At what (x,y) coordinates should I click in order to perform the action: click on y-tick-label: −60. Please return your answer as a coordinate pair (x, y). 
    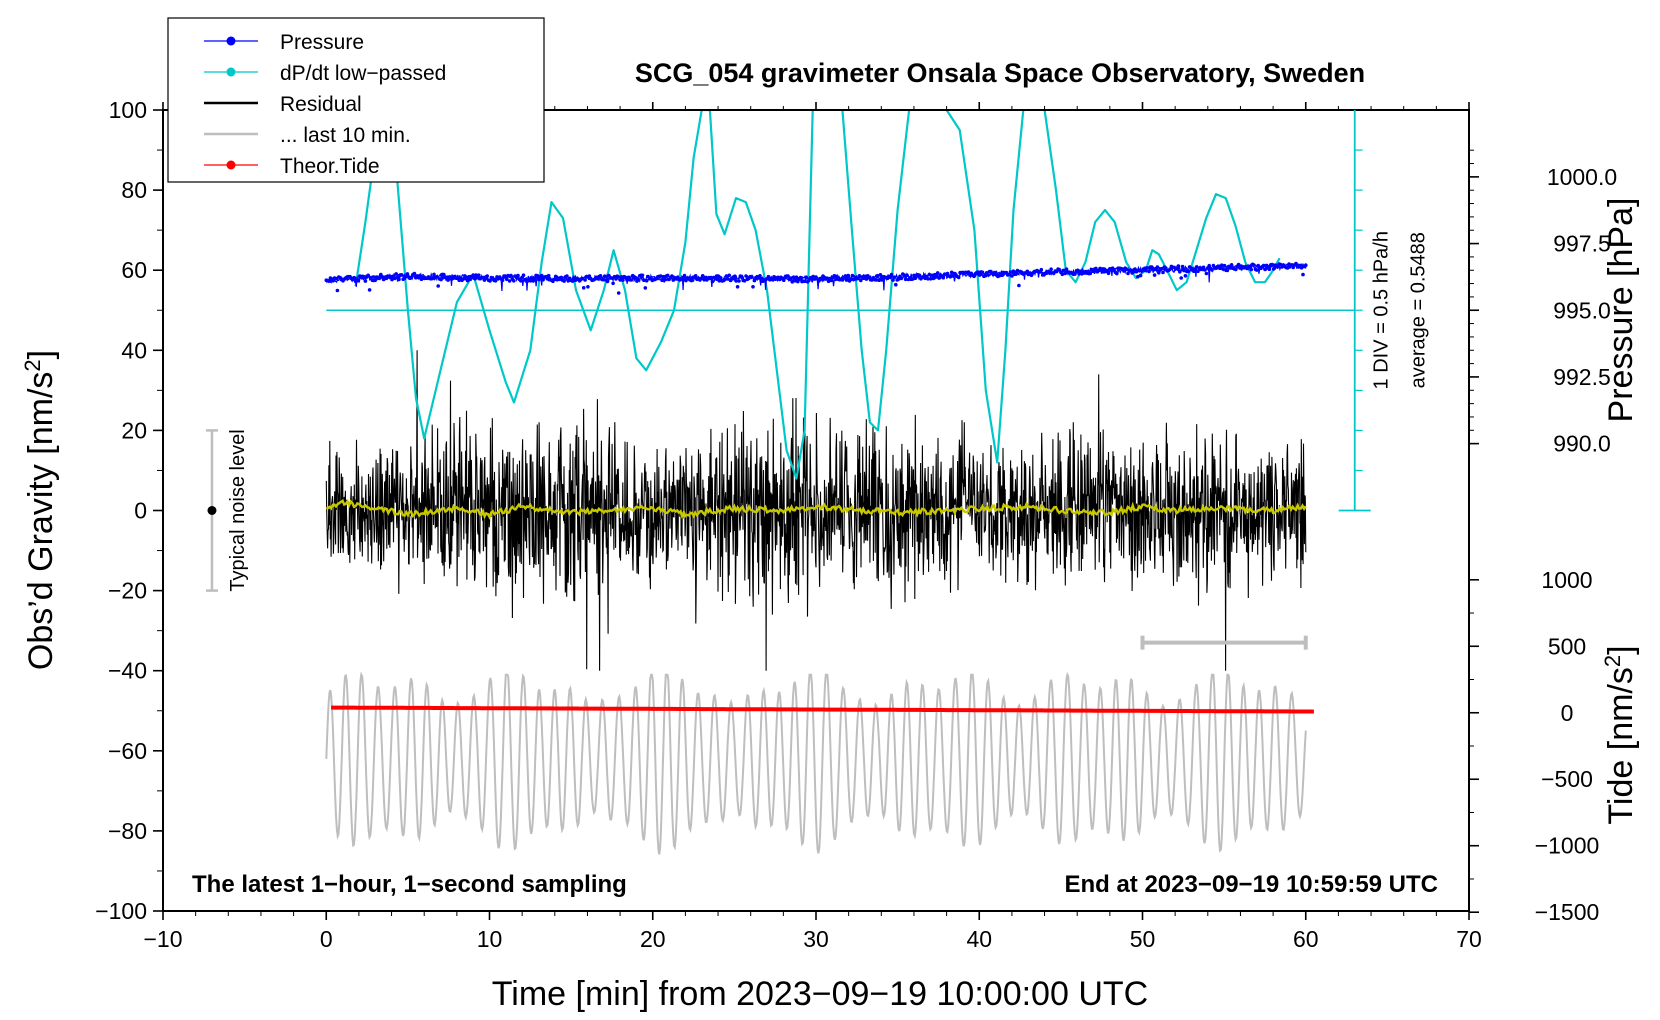
    Looking at the image, I should click on (127, 751).